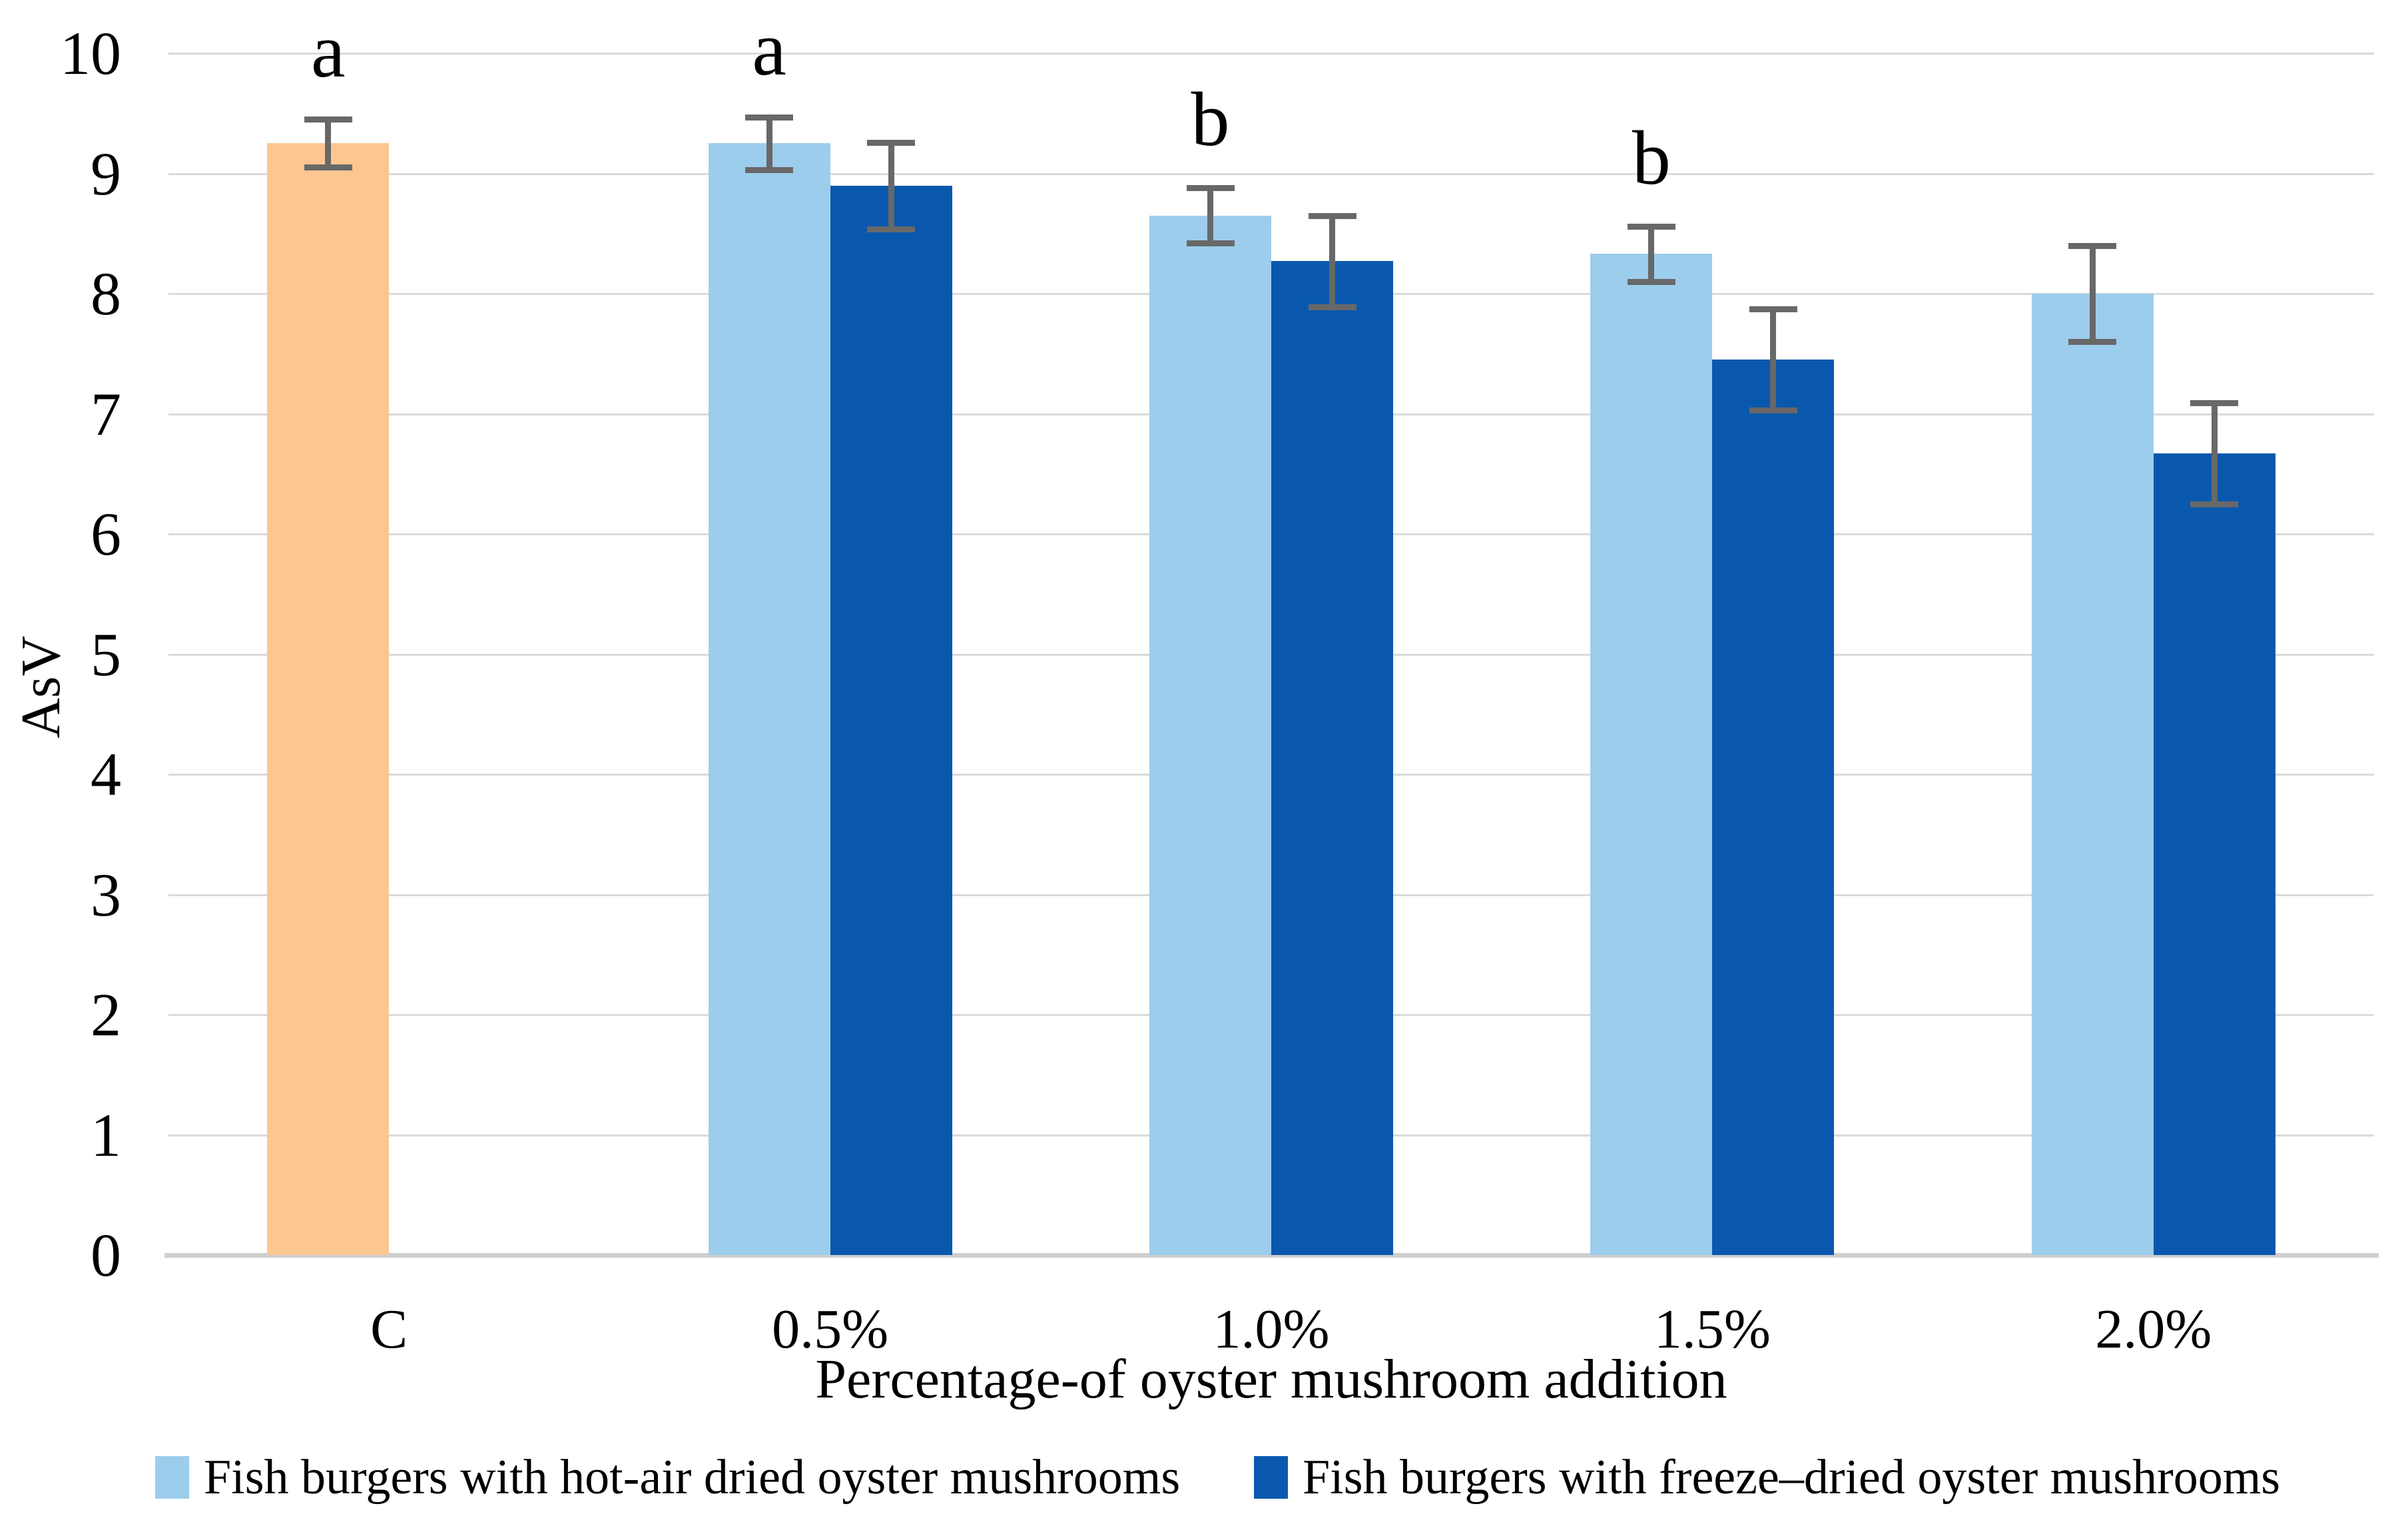 The image size is (2398, 1540). I want to click on error-bar-C, so click(328, 143).